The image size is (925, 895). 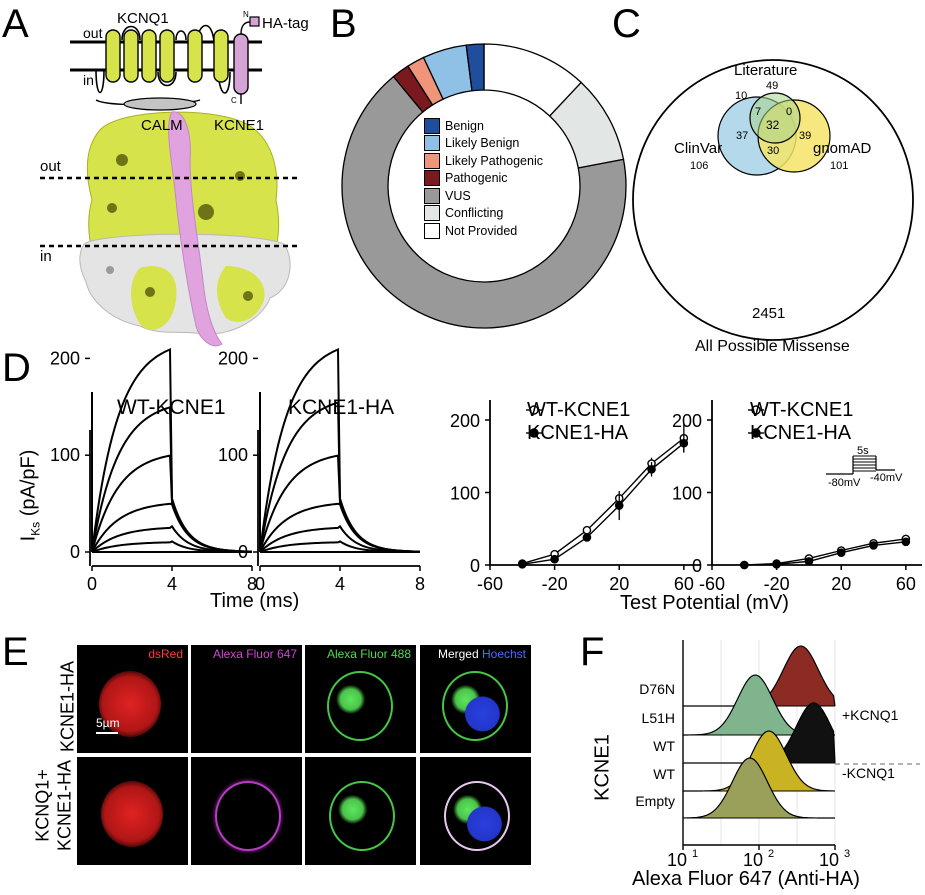 I want to click on row-label: Empty, so click(x=655, y=801).